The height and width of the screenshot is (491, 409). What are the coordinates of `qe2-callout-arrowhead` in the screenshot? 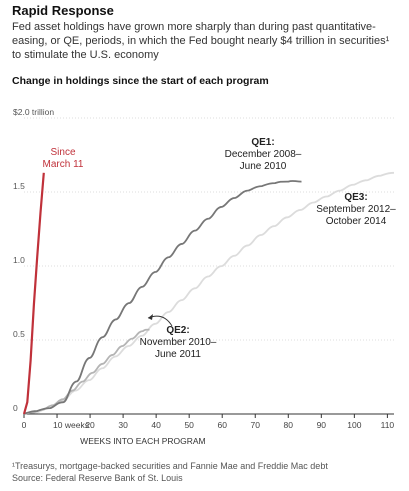 It's located at (150, 317).